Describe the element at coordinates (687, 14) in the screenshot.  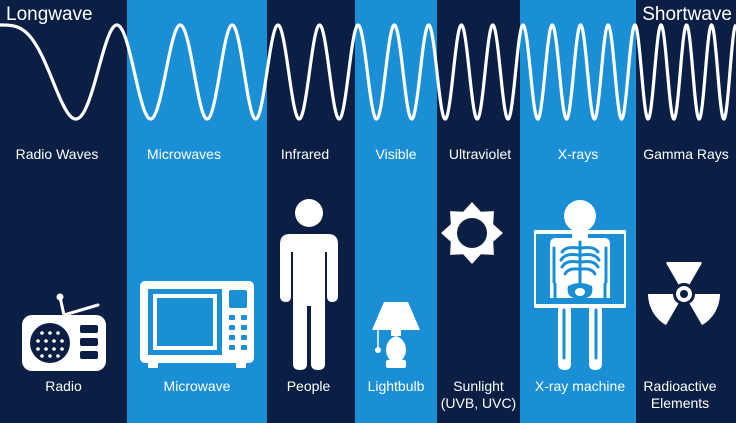
I see `shortwave-label: Shortwave` at that location.